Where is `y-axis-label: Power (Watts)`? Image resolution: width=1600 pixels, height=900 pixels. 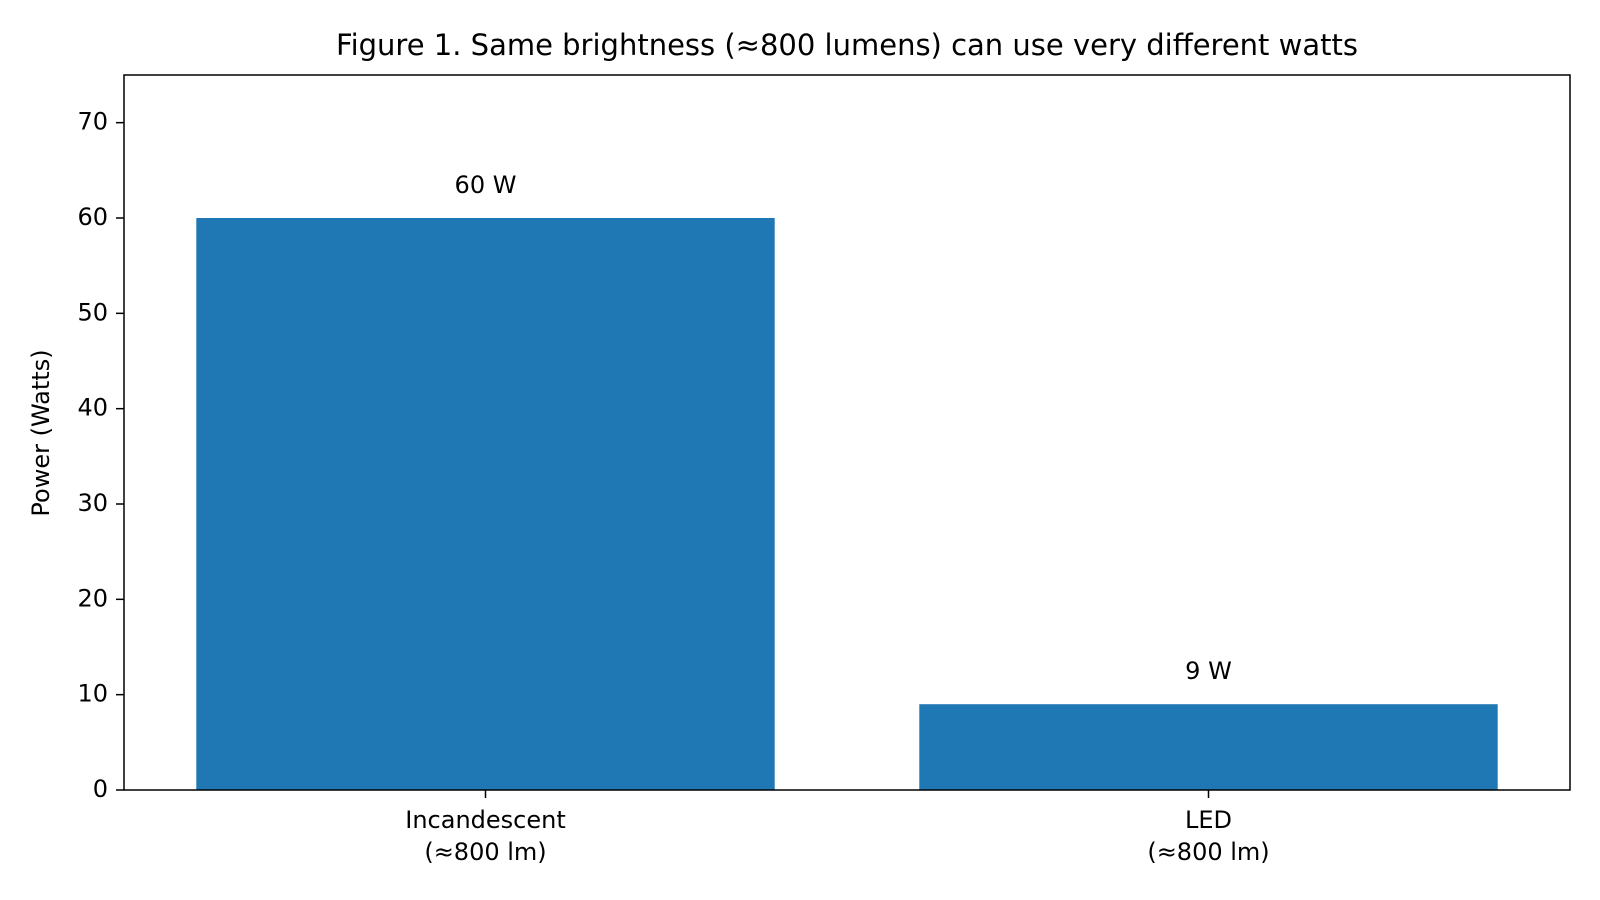
y-axis-label: Power (Watts) is located at coordinates (41, 432).